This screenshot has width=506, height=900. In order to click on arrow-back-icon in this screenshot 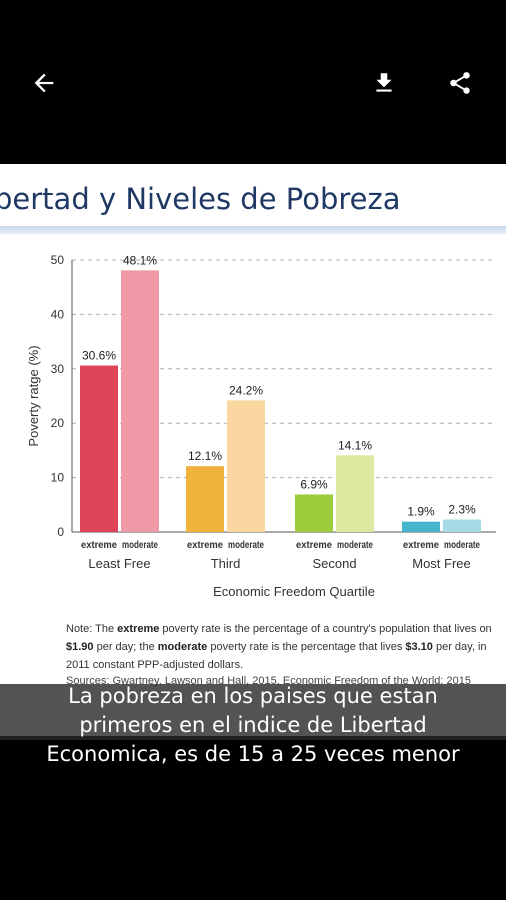, I will do `click(44, 83)`.